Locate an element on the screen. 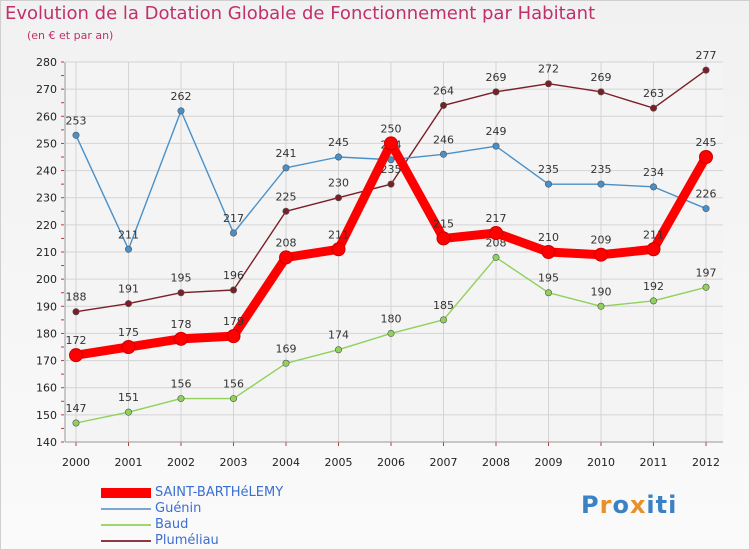 The width and height of the screenshot is (750, 550). data-label: 169 is located at coordinates (286, 348).